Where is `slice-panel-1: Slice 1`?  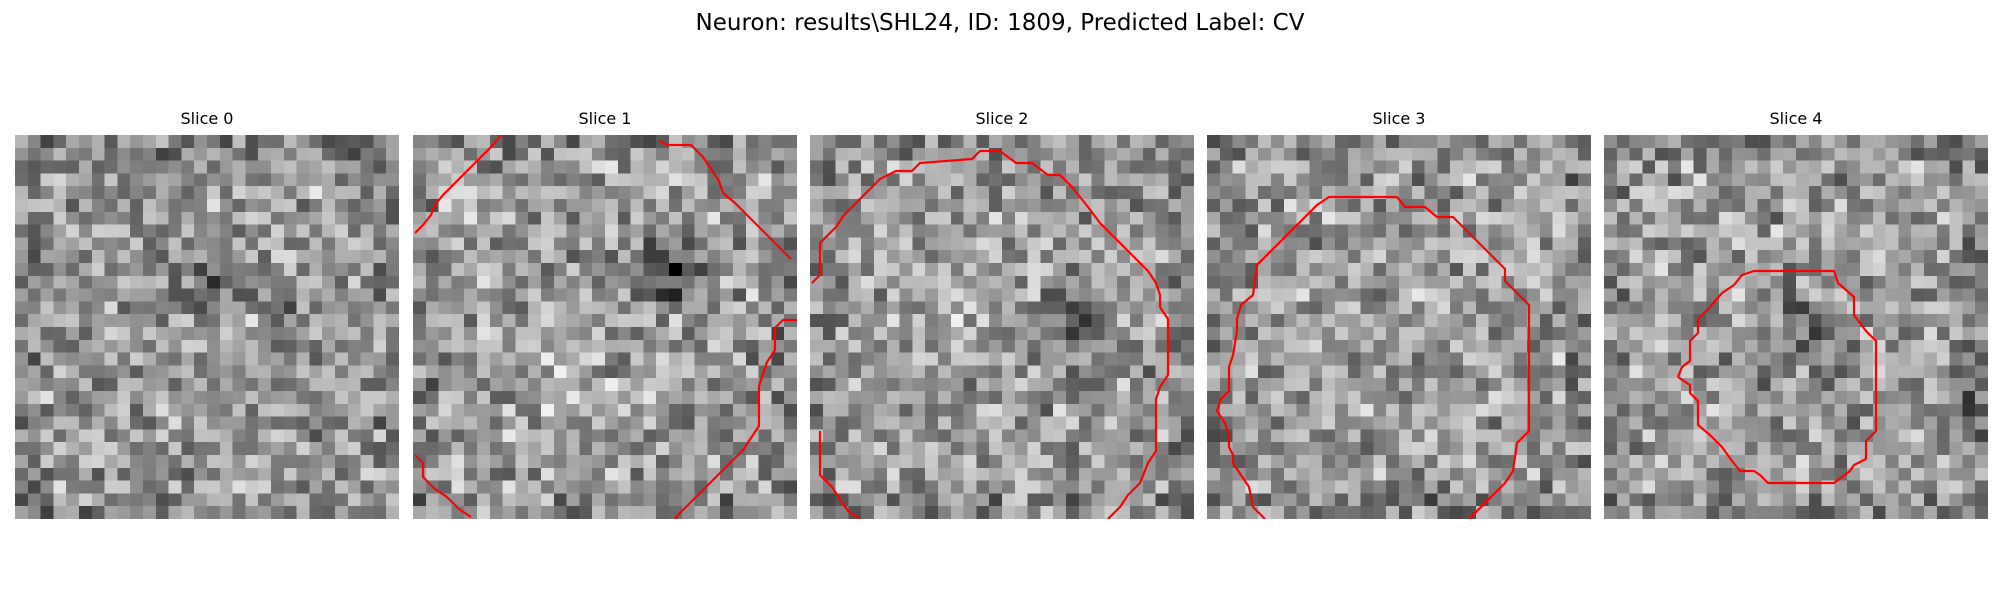 slice-panel-1: Slice 1 is located at coordinates (605, 313).